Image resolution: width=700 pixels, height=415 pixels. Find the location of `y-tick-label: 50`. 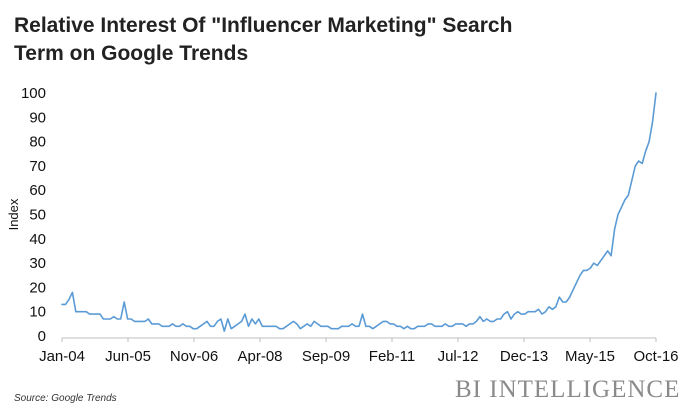

y-tick-label: 50 is located at coordinates (37, 215).